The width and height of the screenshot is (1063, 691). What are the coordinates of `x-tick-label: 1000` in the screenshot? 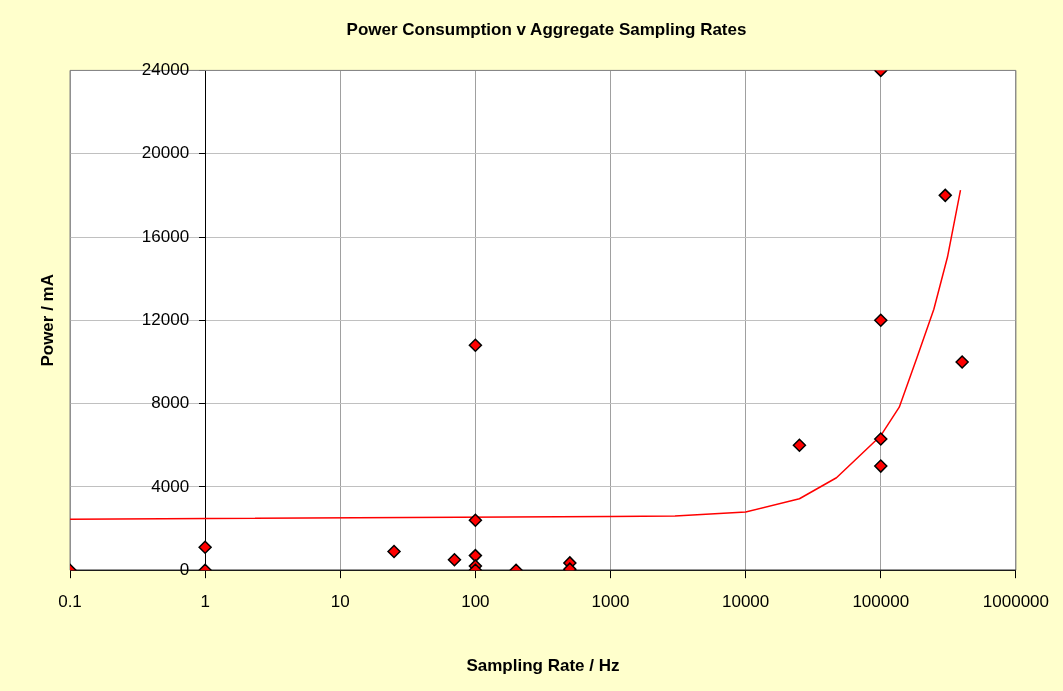 It's located at (610, 602).